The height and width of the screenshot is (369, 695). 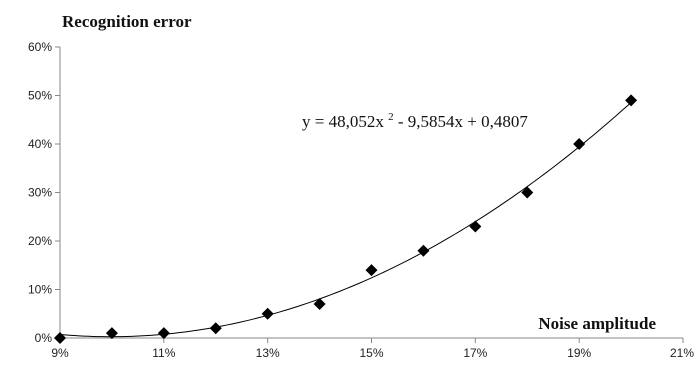 I want to click on equation-superscript: 2, so click(x=391, y=117).